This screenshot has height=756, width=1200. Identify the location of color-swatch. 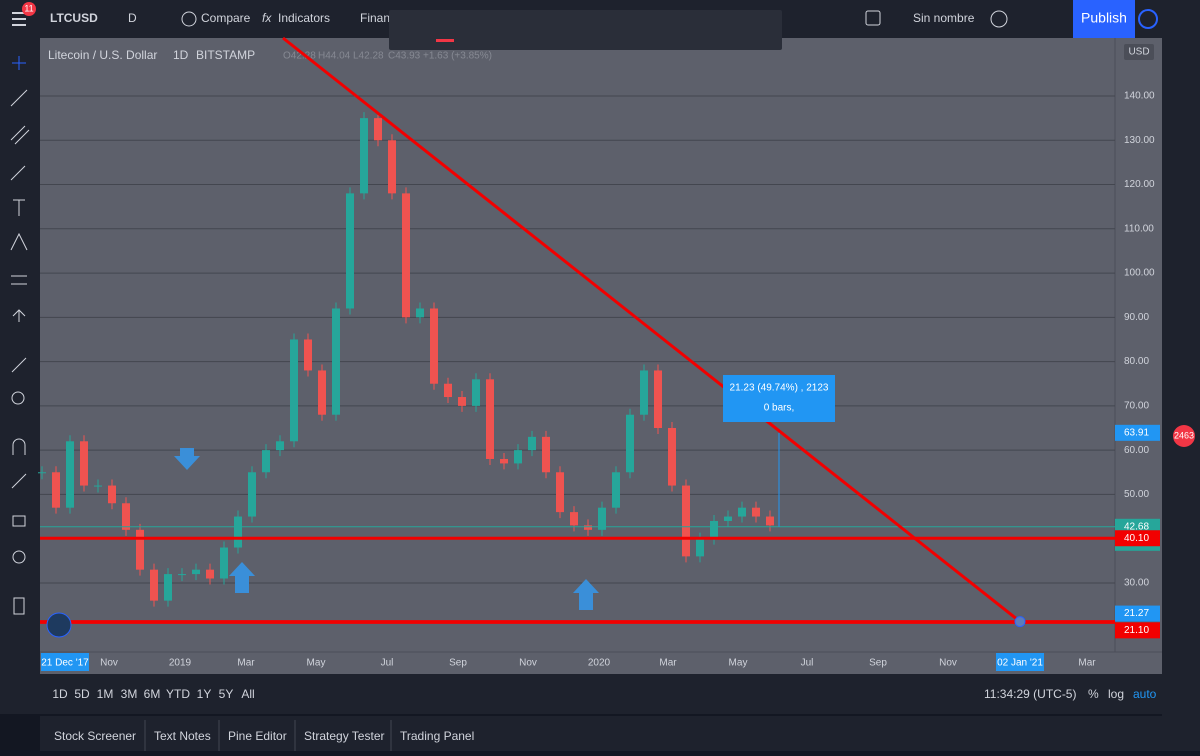
(445, 40).